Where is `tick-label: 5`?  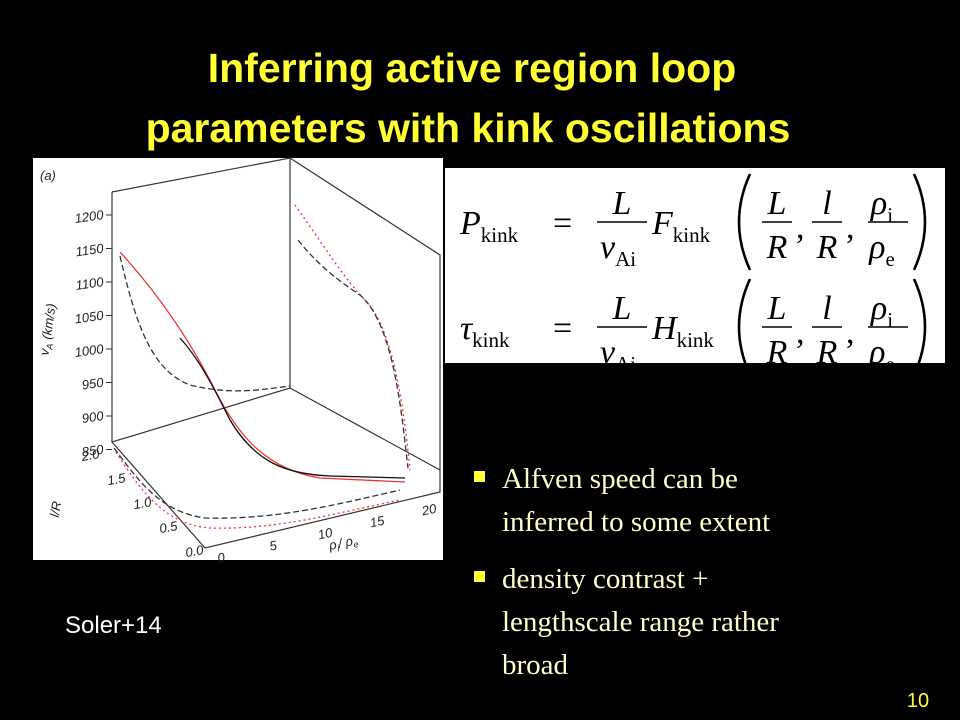
tick-label: 5 is located at coordinates (273, 545).